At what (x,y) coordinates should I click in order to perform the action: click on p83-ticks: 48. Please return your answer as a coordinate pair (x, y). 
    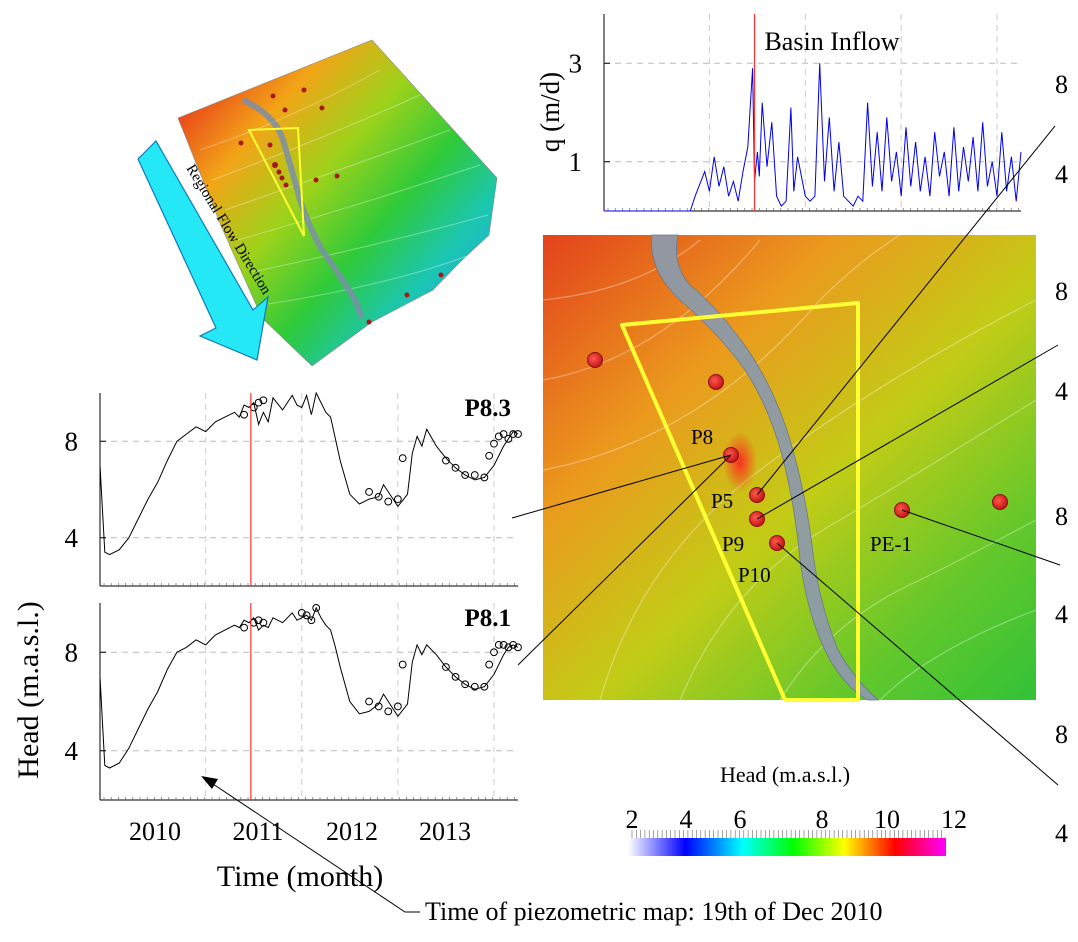
    Looking at the image, I should click on (290, 506).